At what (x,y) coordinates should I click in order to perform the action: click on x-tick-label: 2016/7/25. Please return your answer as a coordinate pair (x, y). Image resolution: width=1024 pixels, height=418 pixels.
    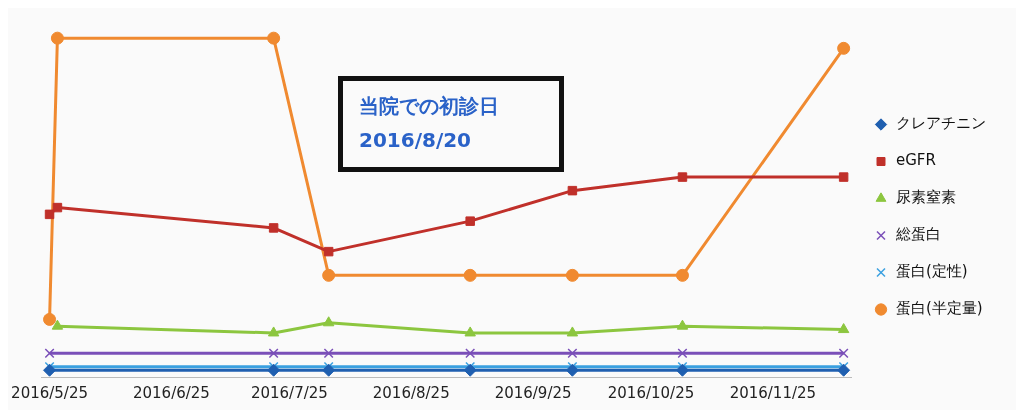
    Looking at the image, I should click on (289, 392).